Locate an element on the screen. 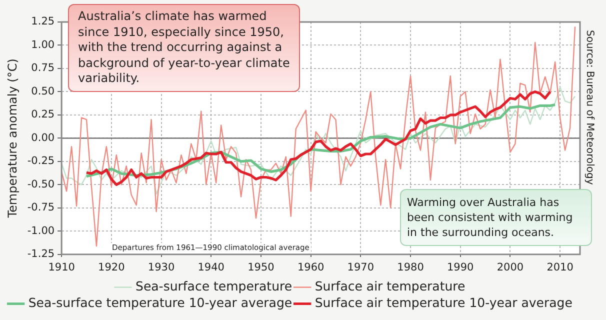 This screenshot has height=320, width=606. x-tick-label: 1930 is located at coordinates (161, 267).